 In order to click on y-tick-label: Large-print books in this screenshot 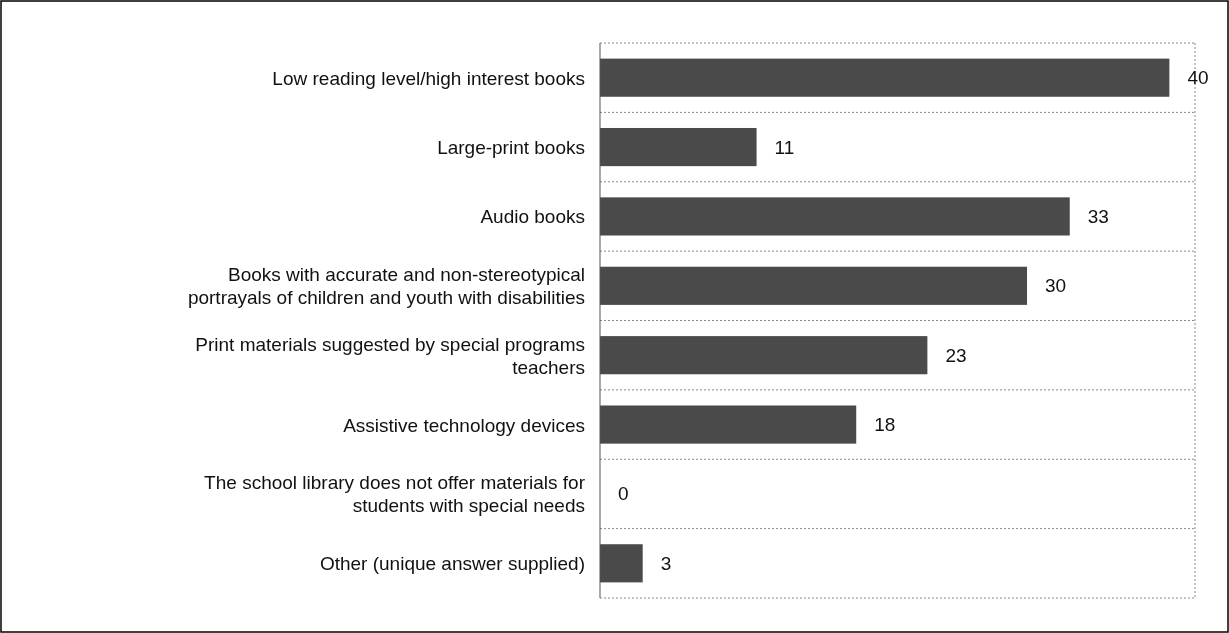, I will do `click(511, 147)`.